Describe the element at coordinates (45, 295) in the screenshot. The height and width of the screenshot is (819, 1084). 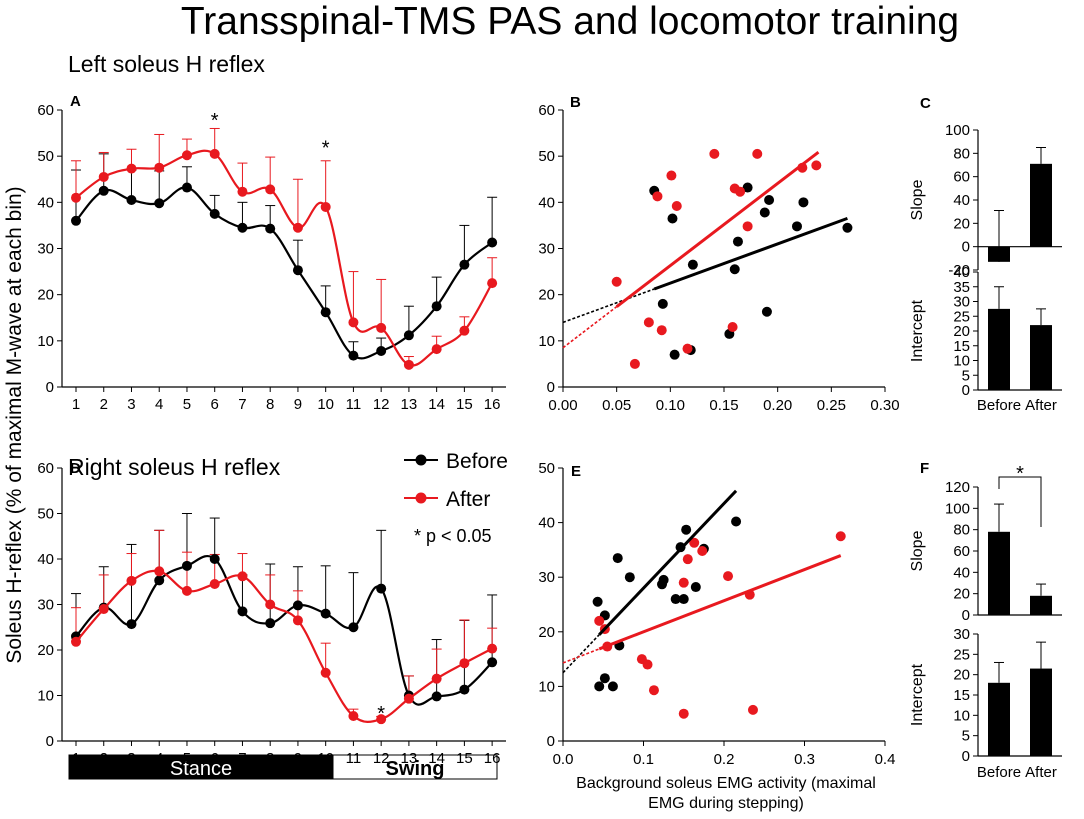
I see `A-y-tick-label: 20` at that location.